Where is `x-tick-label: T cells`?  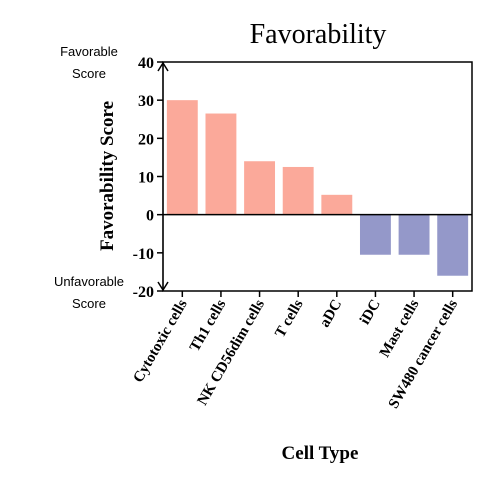 x-tick-label: T cells is located at coordinates (289, 319).